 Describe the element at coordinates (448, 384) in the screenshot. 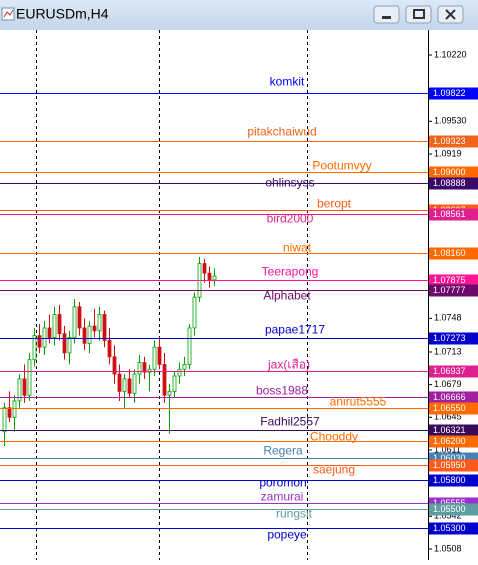

I see `price-tick-label: 1.0679` at that location.